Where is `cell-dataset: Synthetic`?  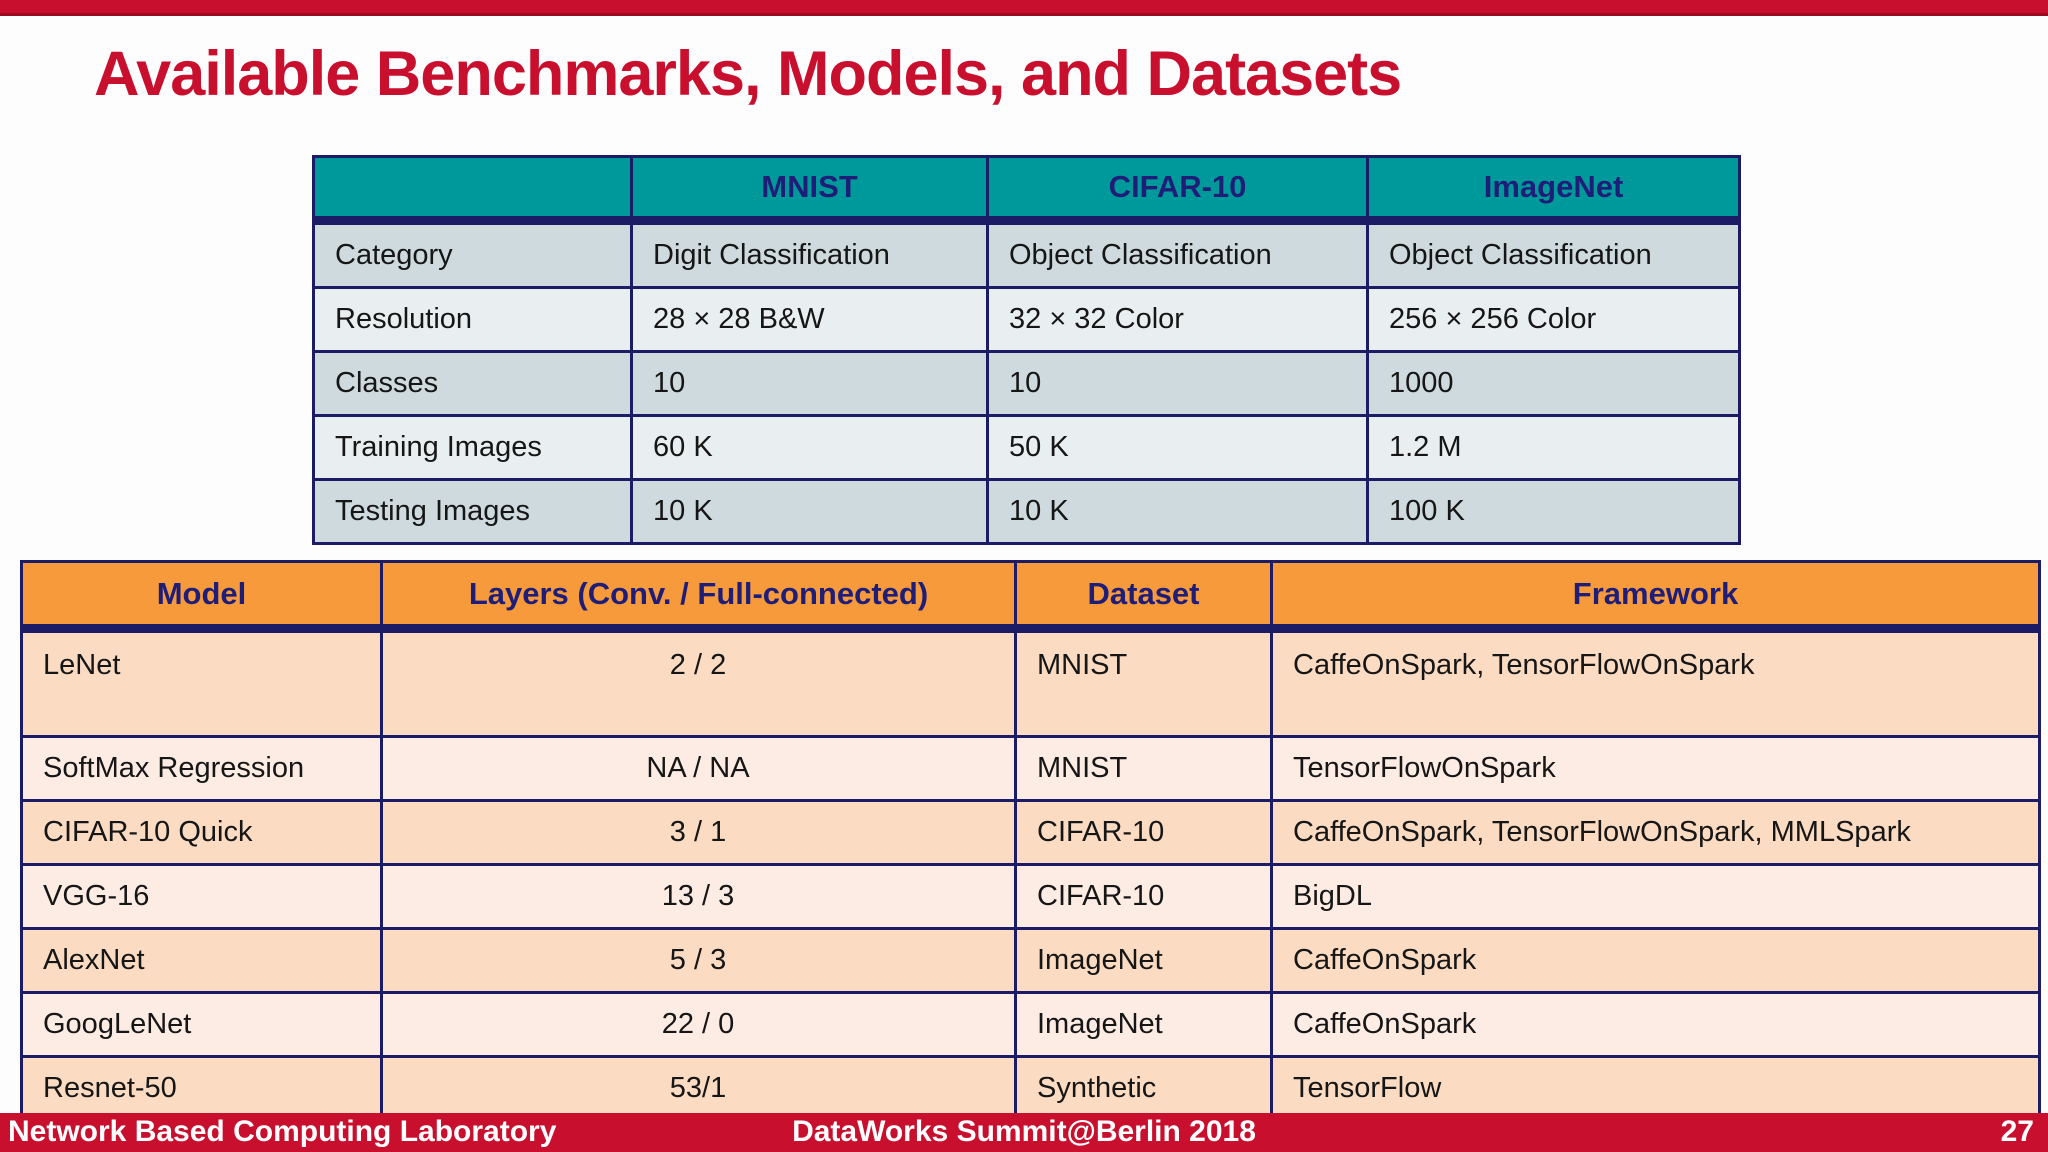
cell-dataset: Synthetic is located at coordinates (1143, 1088).